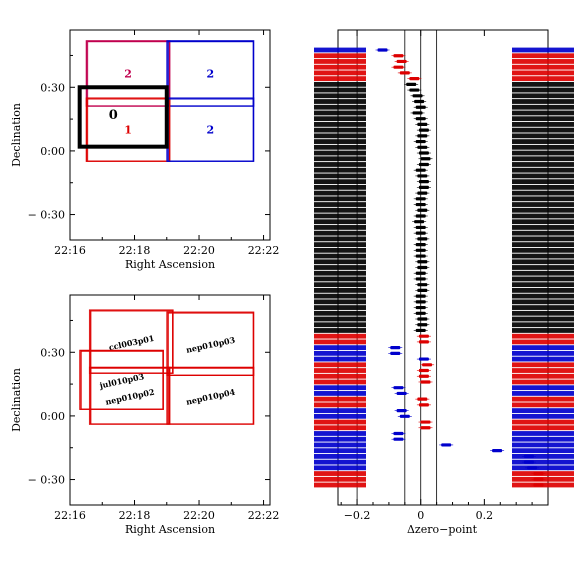 Image resolution: width=574 pixels, height=574 pixels. What do you see at coordinates (357, 515) in the screenshot?
I see `x-tick-label: −0.2` at bounding box center [357, 515].